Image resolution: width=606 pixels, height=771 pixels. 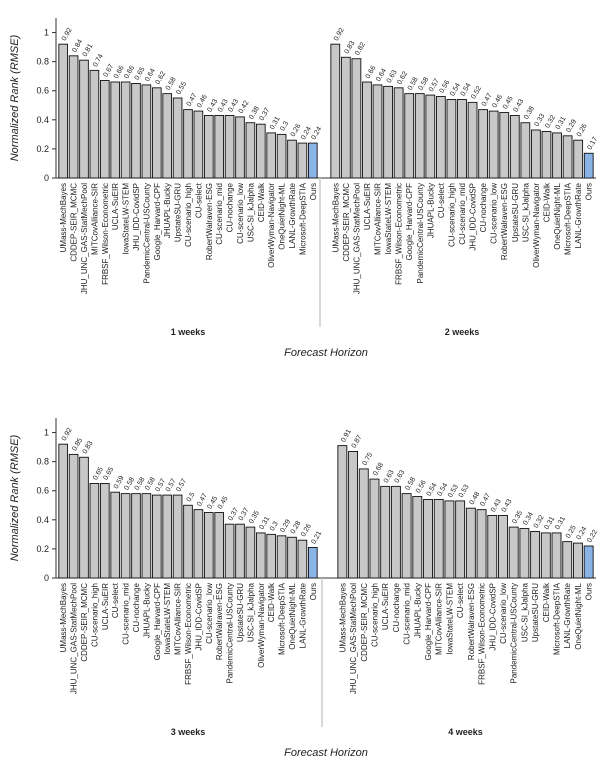 I want to click on bar-value-label: 0.58, so click(x=171, y=83).